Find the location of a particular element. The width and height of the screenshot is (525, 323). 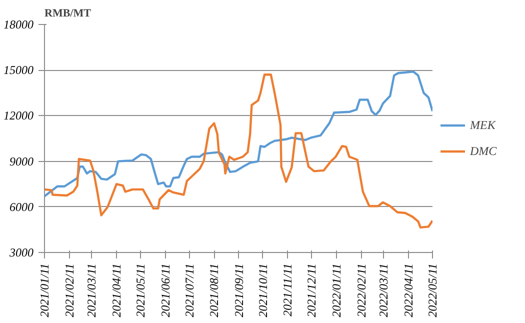

x-tick-label: 2021/06/11 is located at coordinates (165, 290).